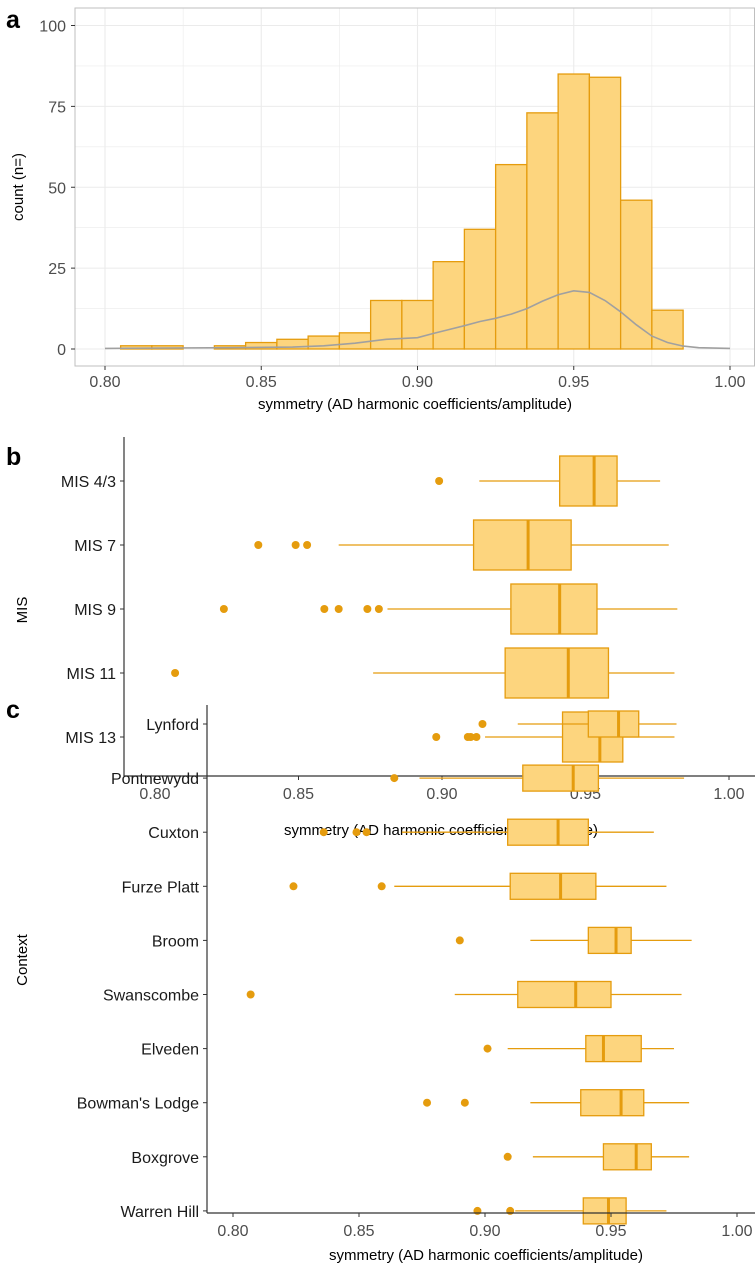  Describe the element at coordinates (161, 887) in the screenshot. I see `category-label: Furze Platt` at that location.